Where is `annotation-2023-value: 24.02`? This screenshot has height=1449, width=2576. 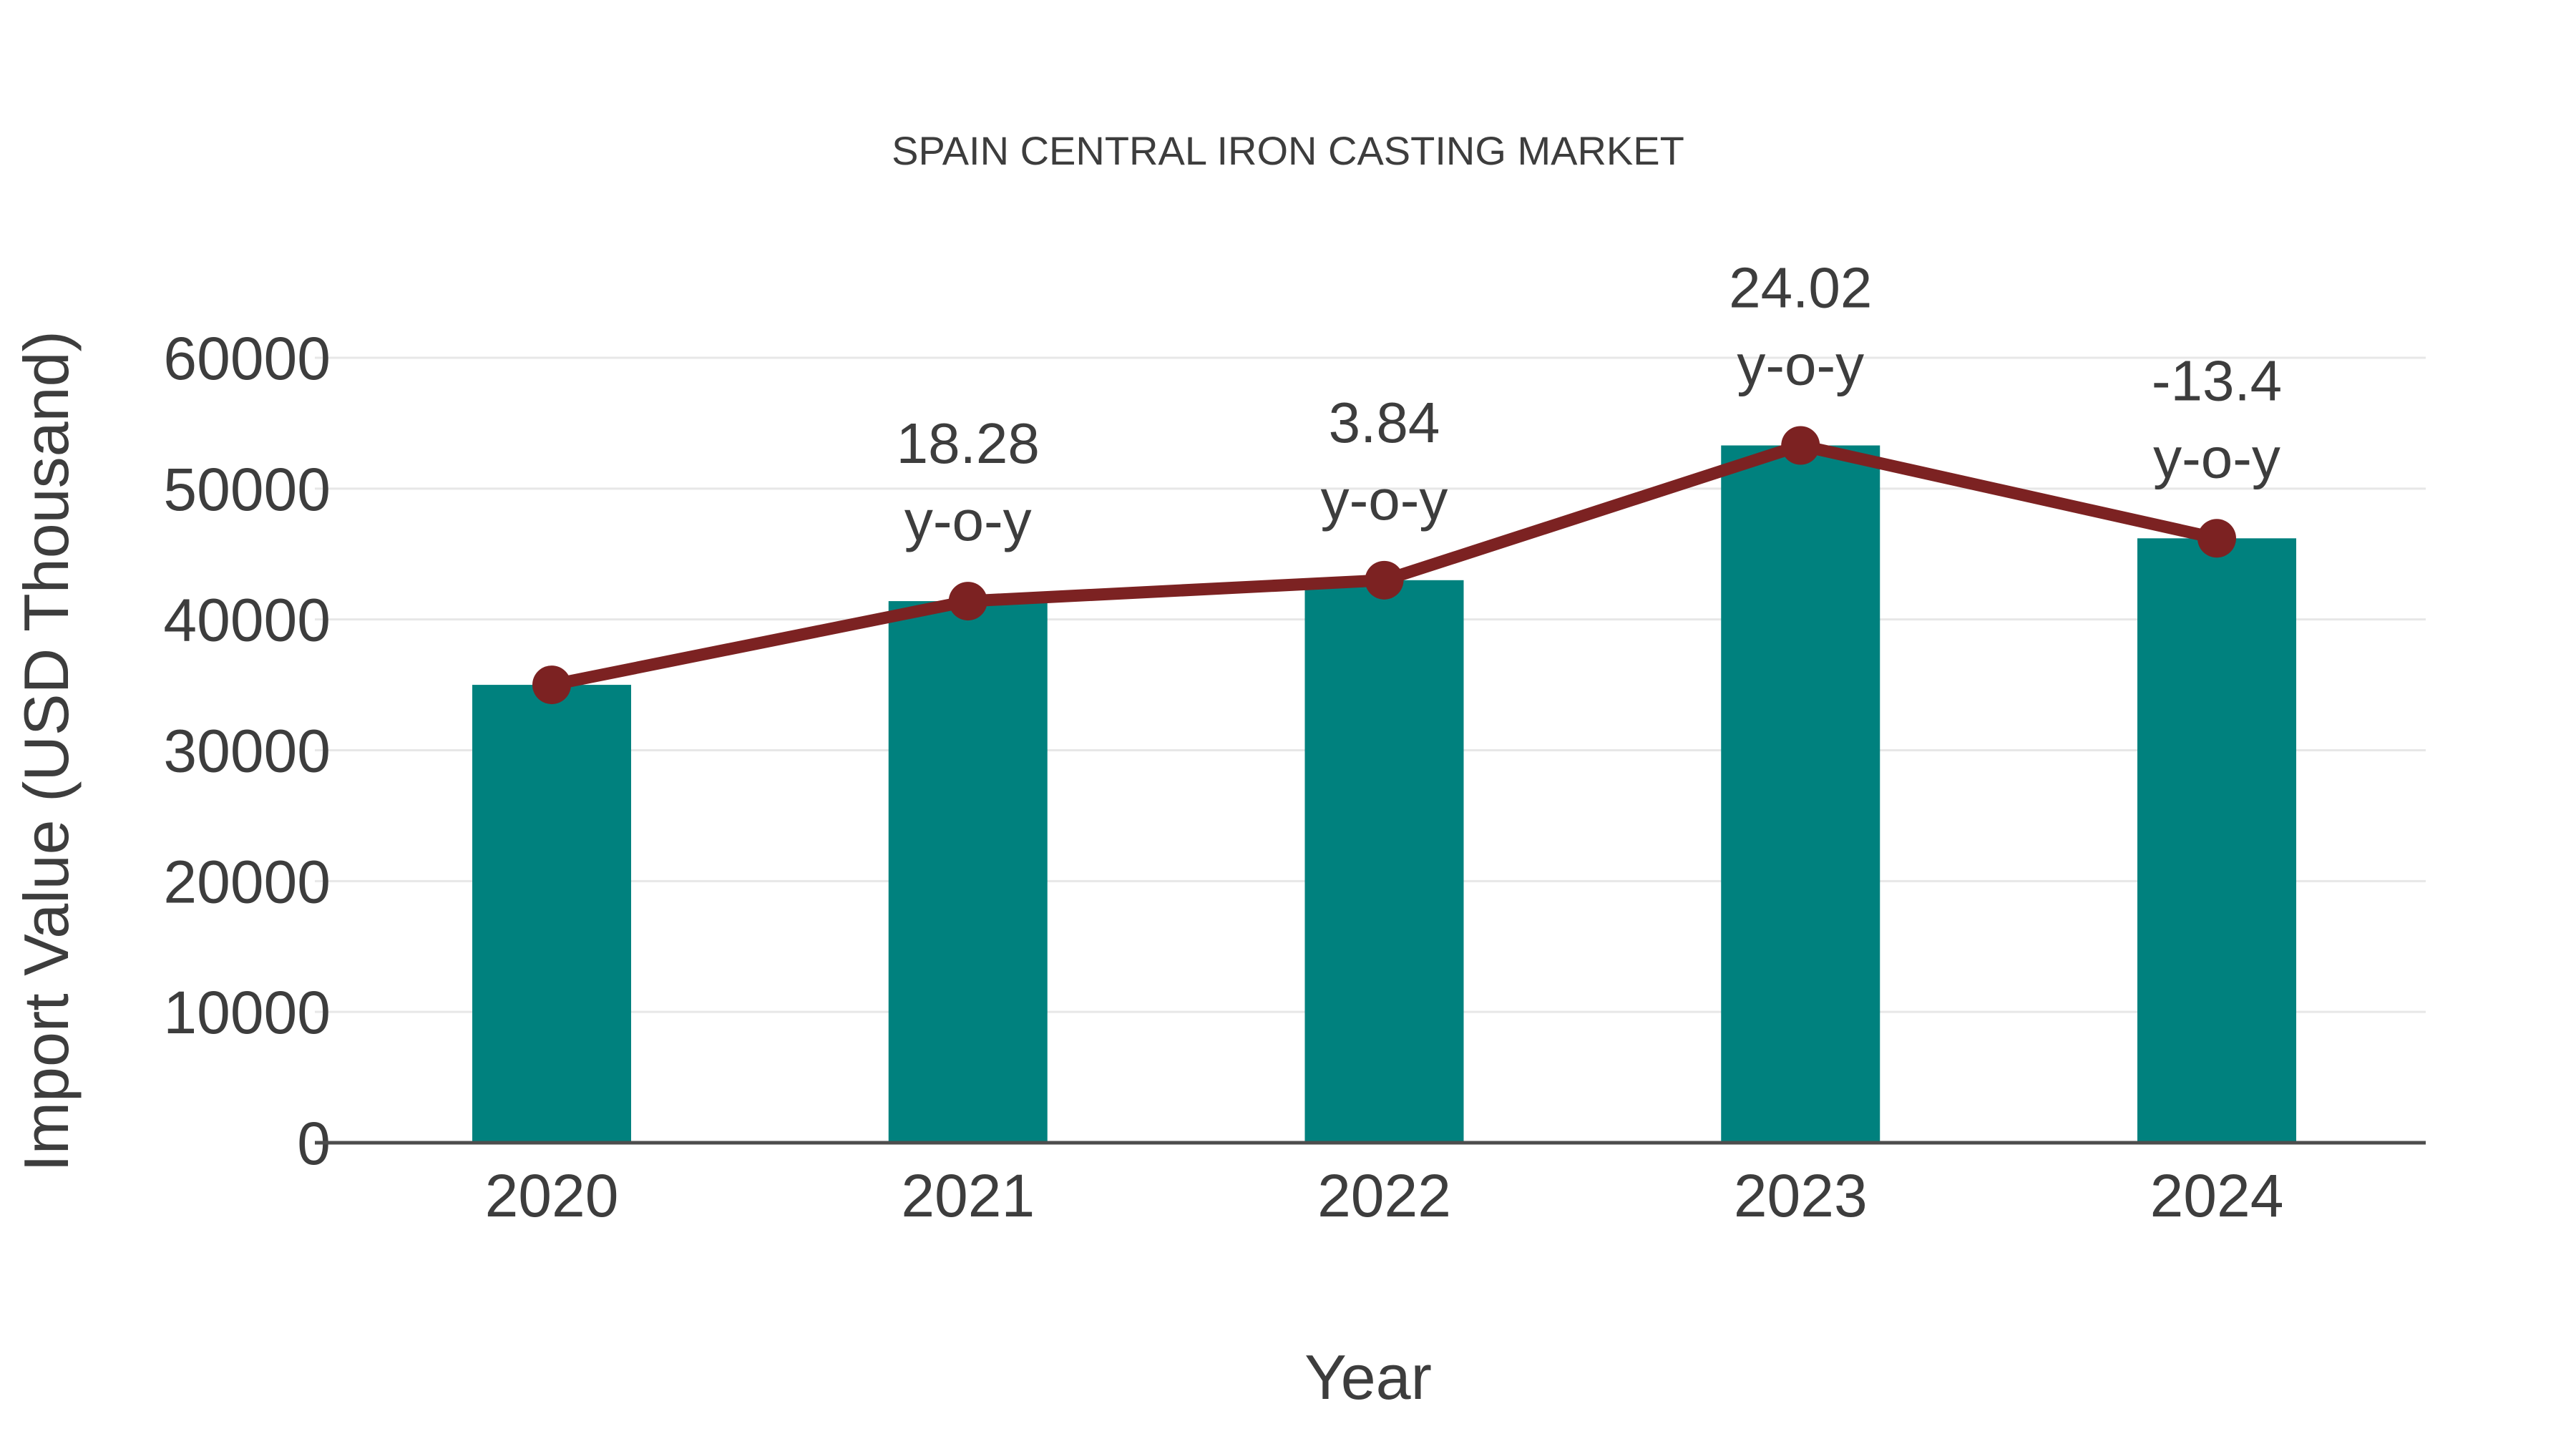
annotation-2023-value: 24.02 is located at coordinates (1800, 287).